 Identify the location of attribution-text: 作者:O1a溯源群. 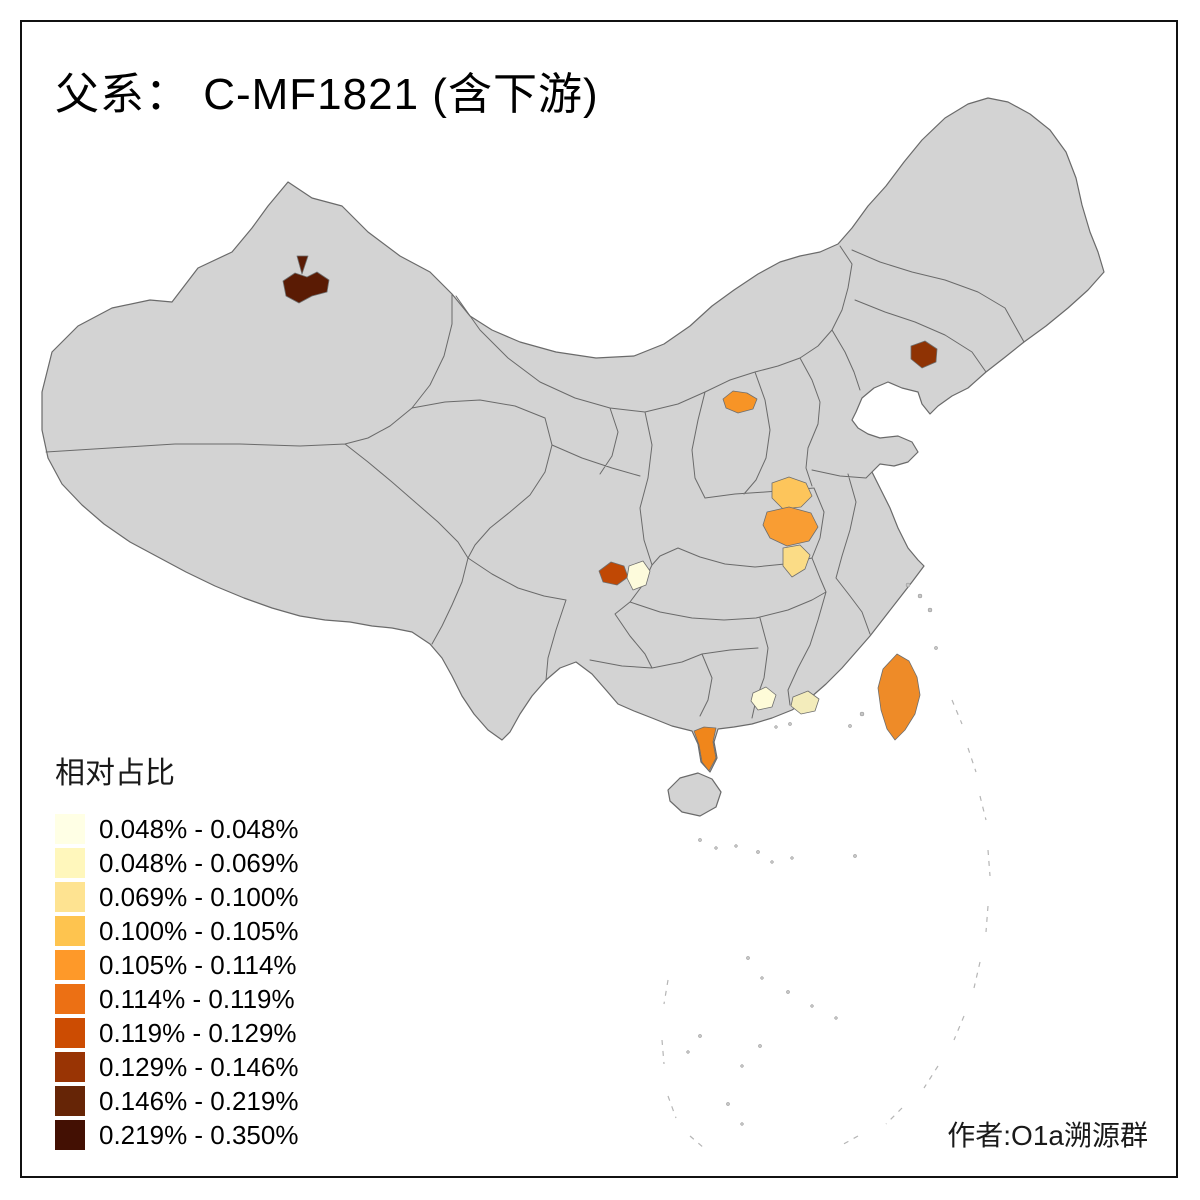
(1047, 1135).